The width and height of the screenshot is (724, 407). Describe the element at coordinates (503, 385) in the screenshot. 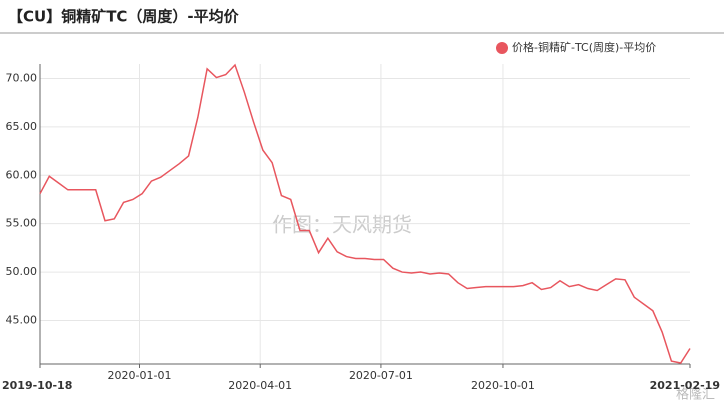

I see `x-tick-label: 2020-10-01` at that location.